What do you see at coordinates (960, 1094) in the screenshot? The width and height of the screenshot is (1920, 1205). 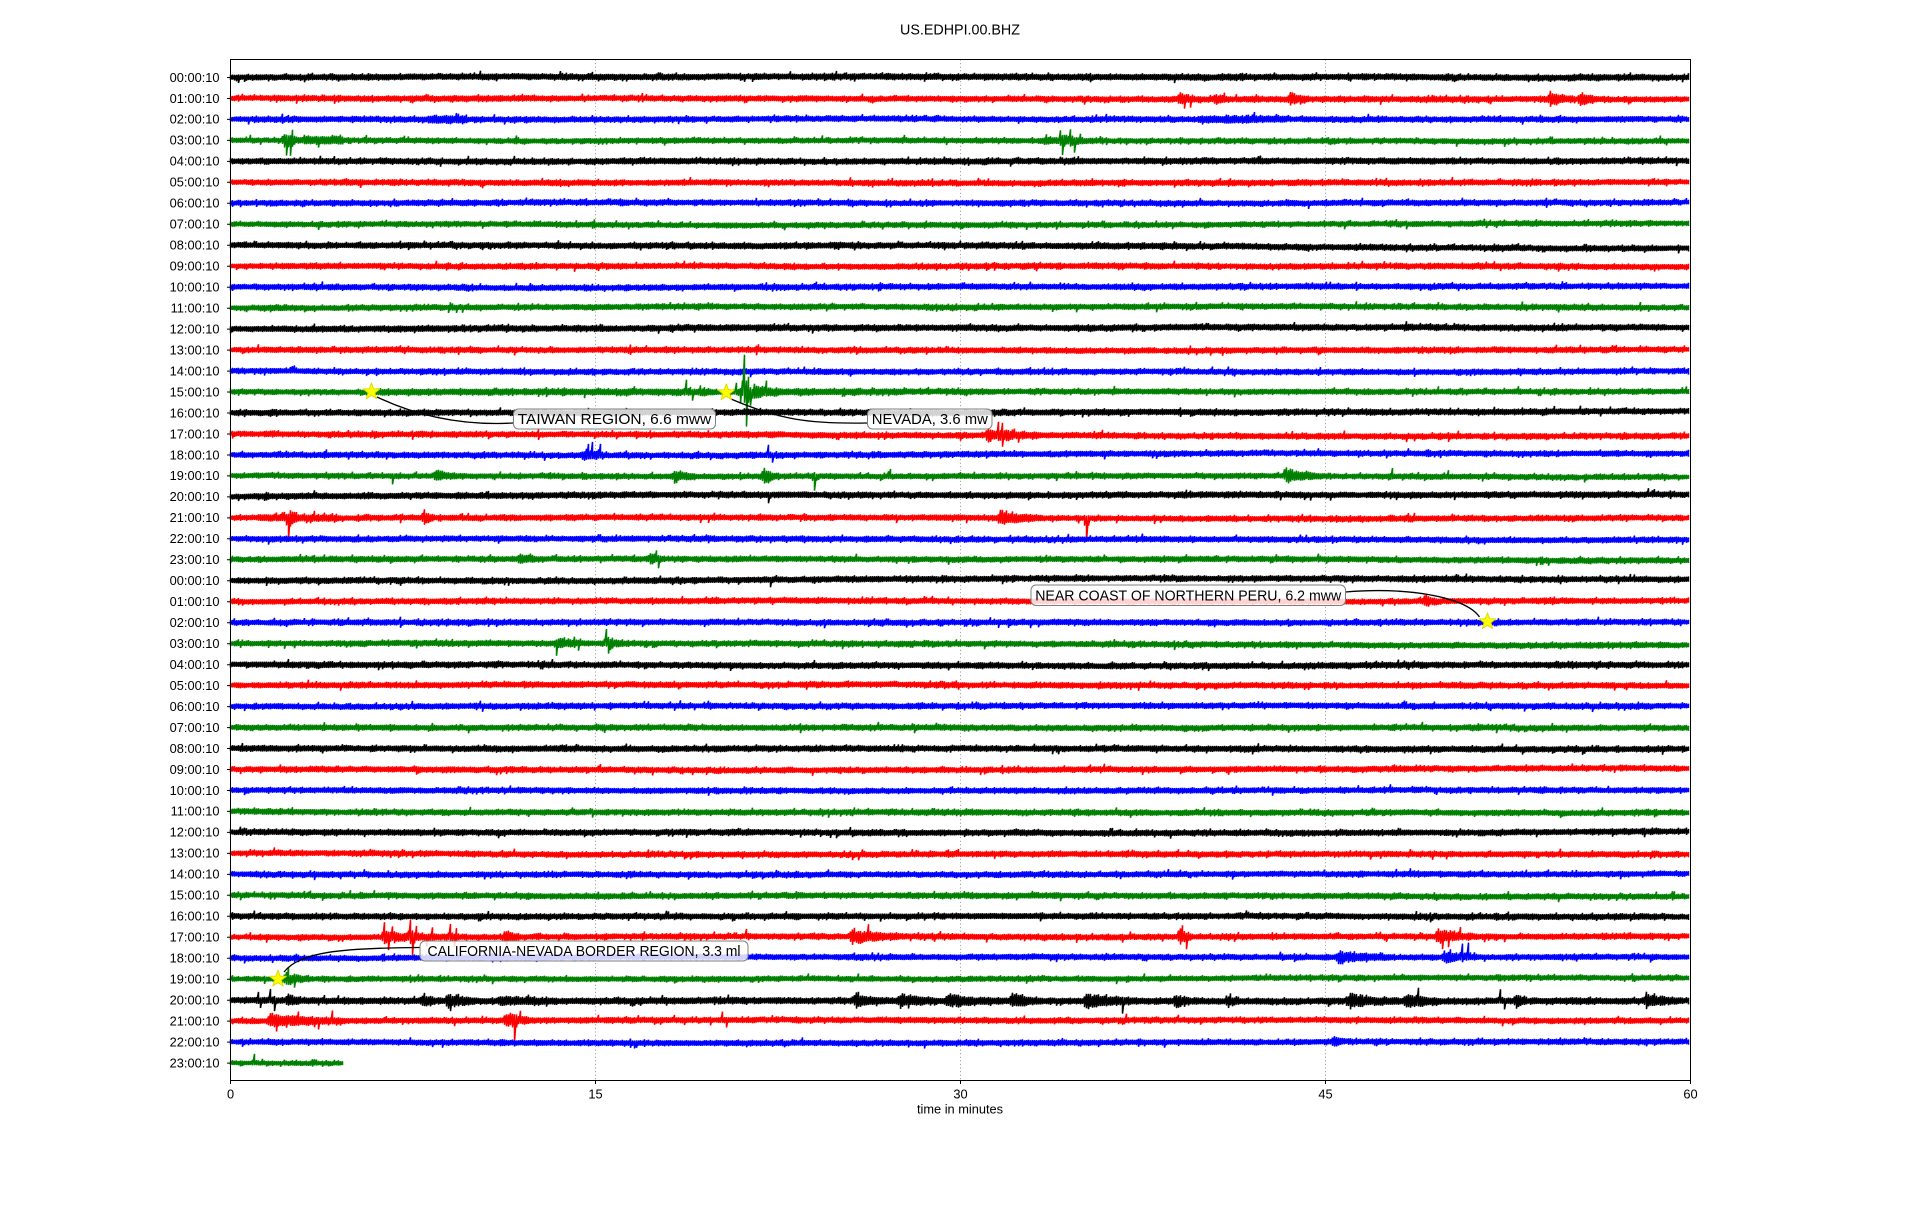 I see `svg-text: 30` at bounding box center [960, 1094].